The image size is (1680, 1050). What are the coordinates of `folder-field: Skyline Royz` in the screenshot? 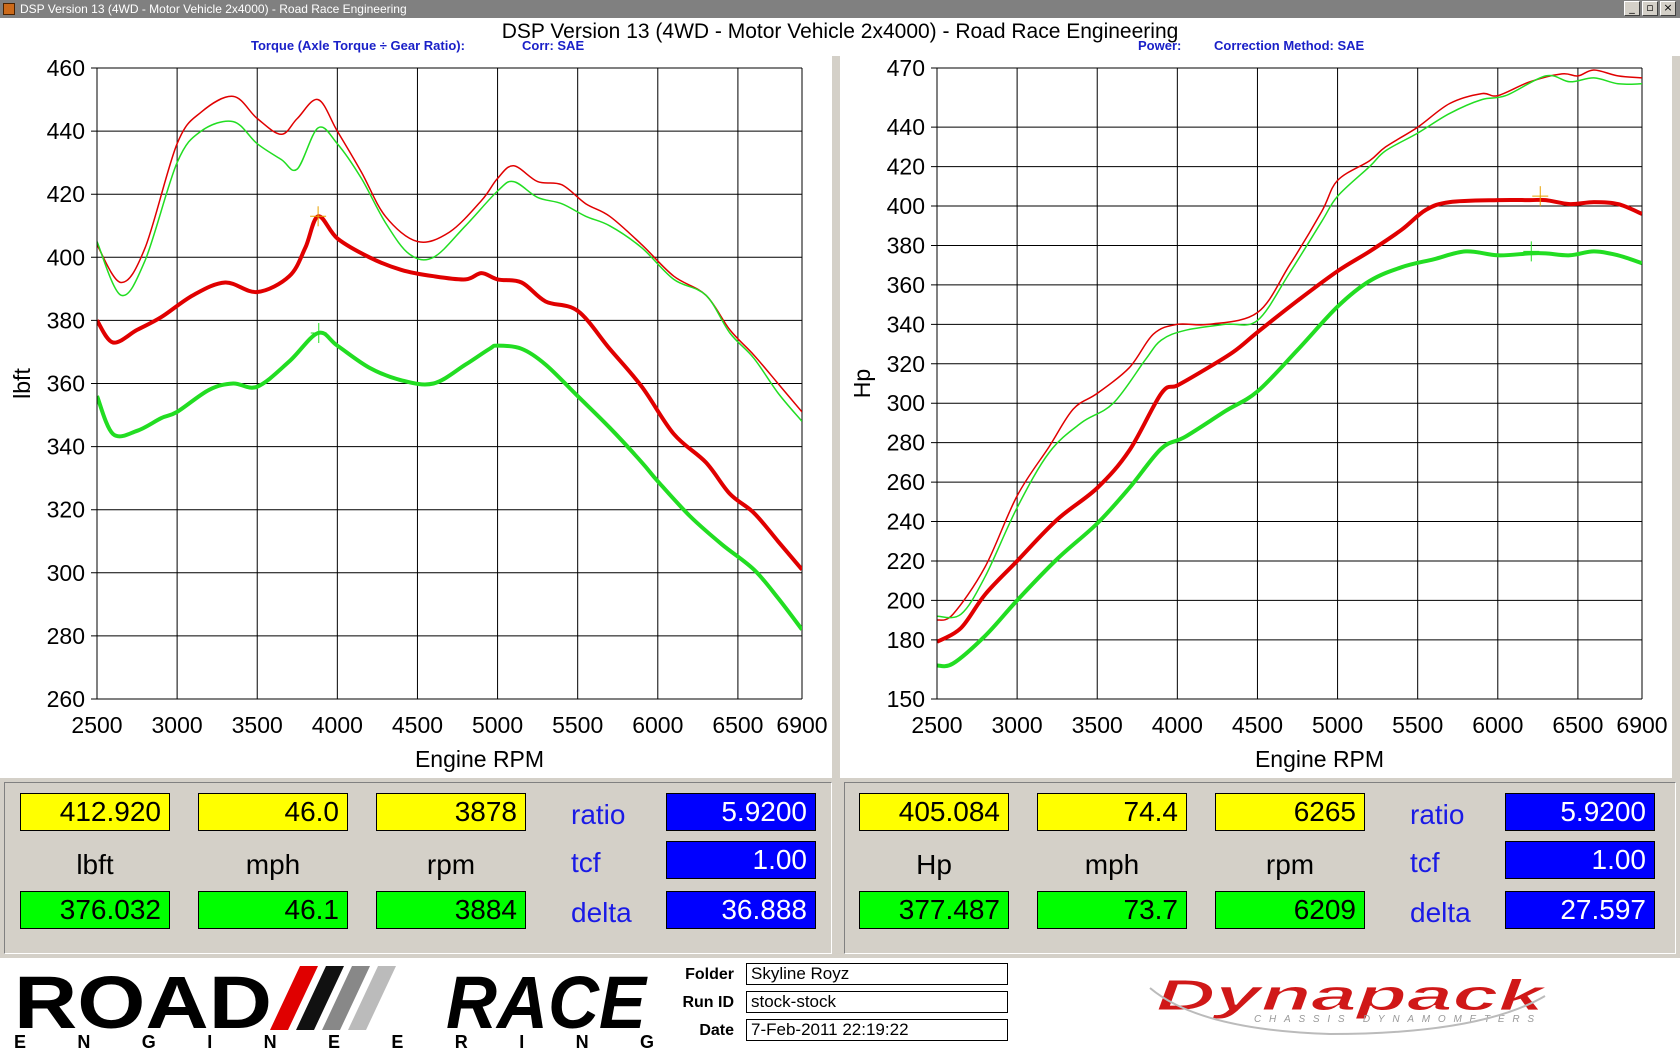 It's located at (877, 974).